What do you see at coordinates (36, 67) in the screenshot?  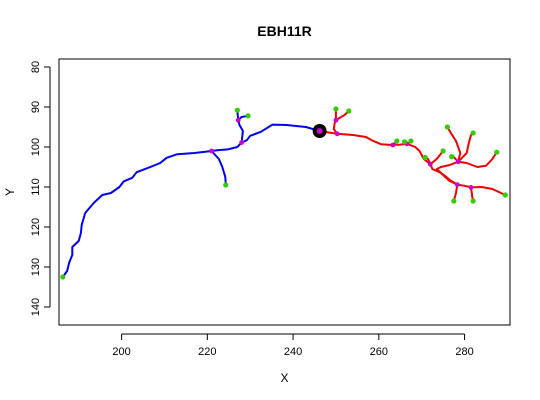 I see `y-tick-label: 80` at bounding box center [36, 67].